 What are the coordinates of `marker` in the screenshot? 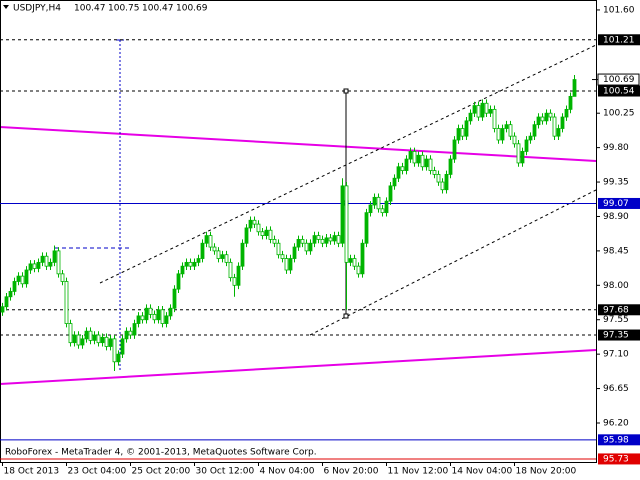 It's located at (346, 316).